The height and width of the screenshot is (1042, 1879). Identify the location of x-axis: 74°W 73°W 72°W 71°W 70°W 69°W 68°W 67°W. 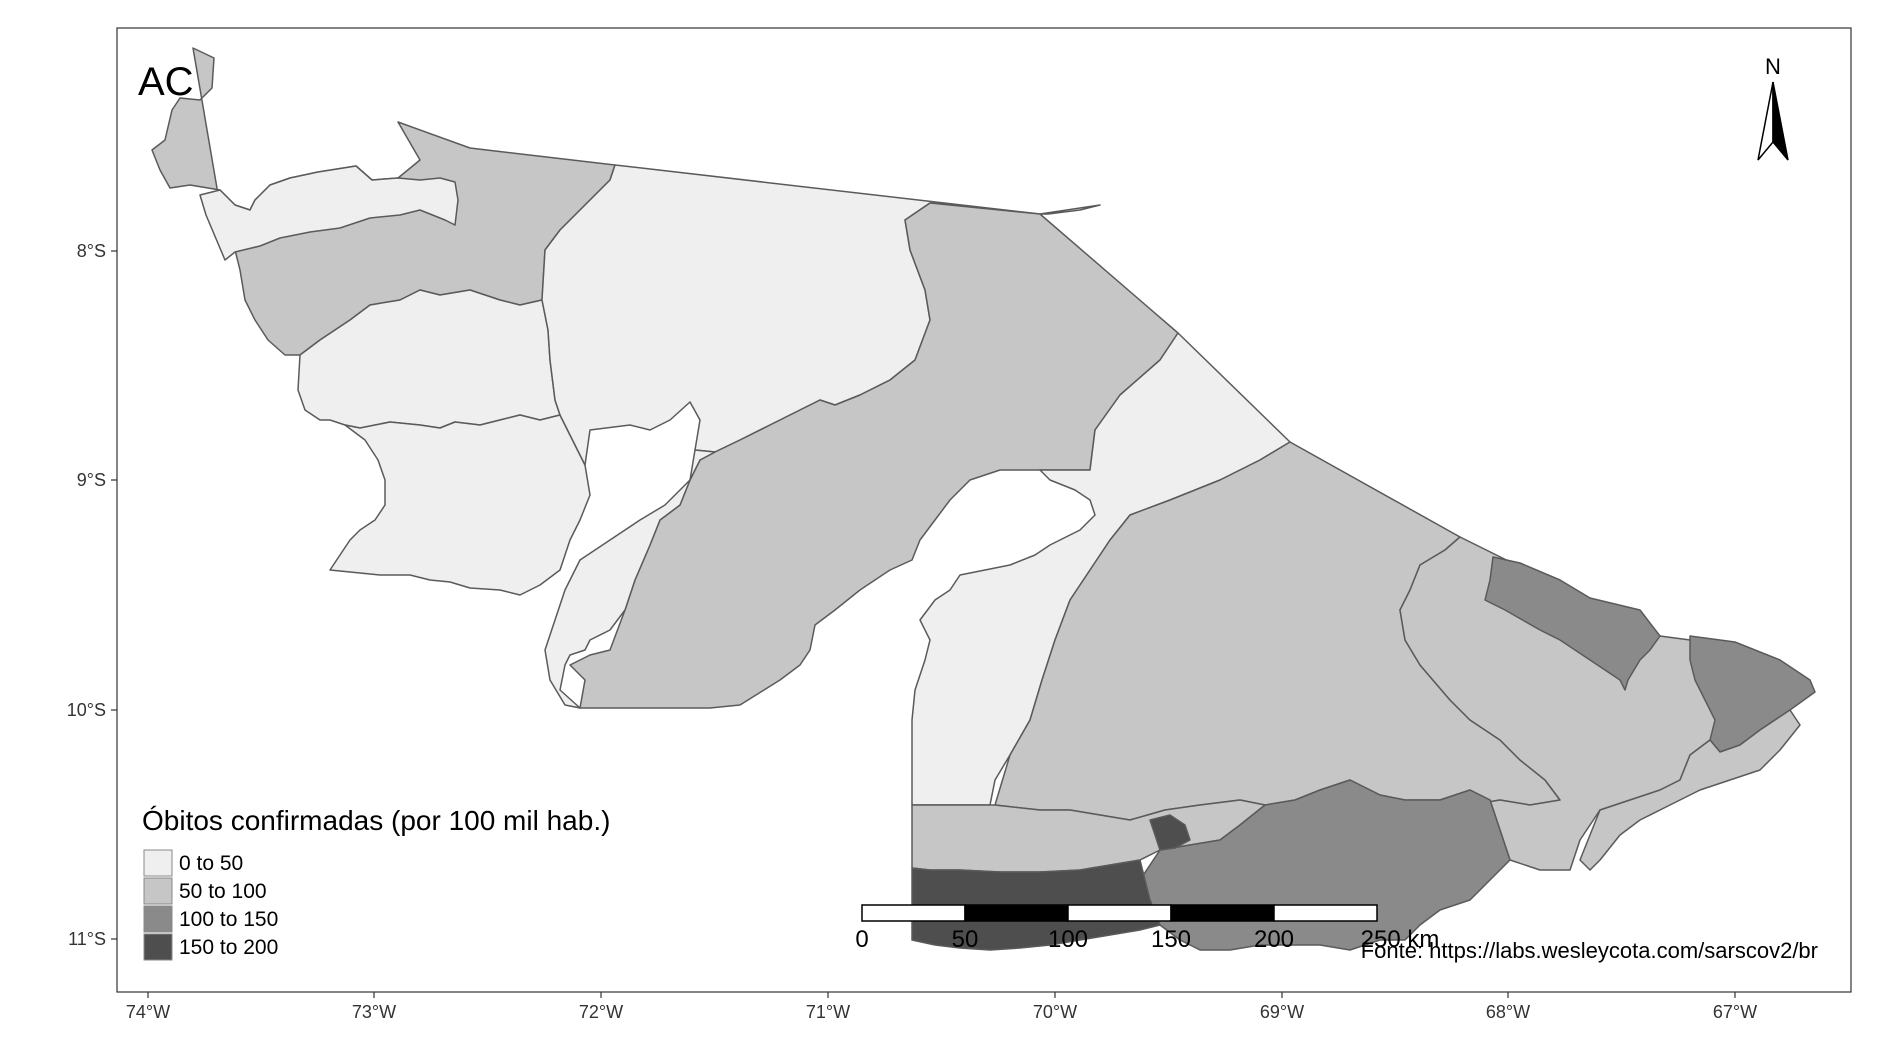
(941, 1007).